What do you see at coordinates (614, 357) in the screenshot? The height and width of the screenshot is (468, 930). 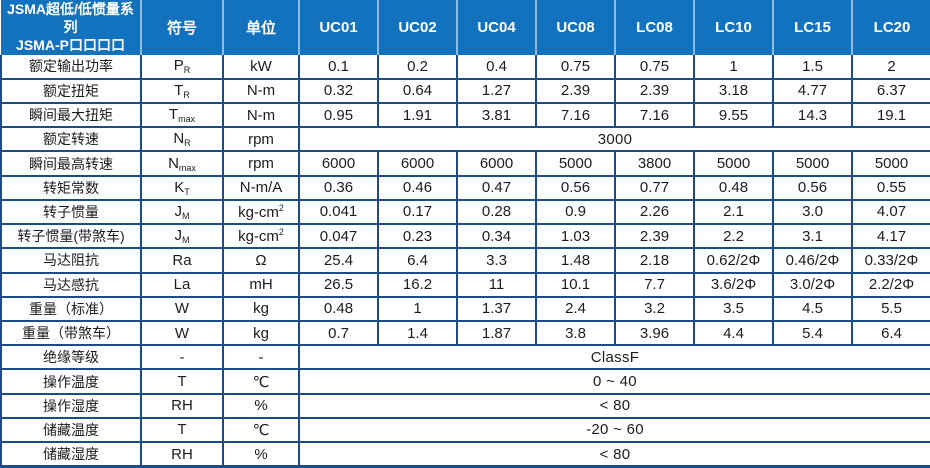 I see `spec-span-cell: ClassF` at bounding box center [614, 357].